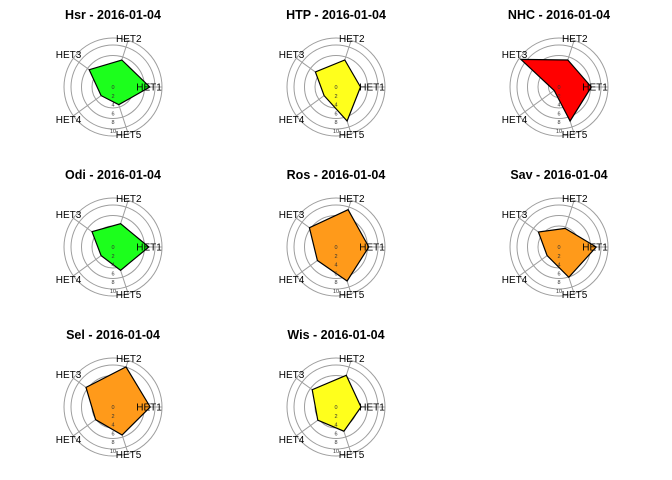  Describe the element at coordinates (113, 175) in the screenshot. I see `panel-title: Odi - 2016-01-04` at that location.